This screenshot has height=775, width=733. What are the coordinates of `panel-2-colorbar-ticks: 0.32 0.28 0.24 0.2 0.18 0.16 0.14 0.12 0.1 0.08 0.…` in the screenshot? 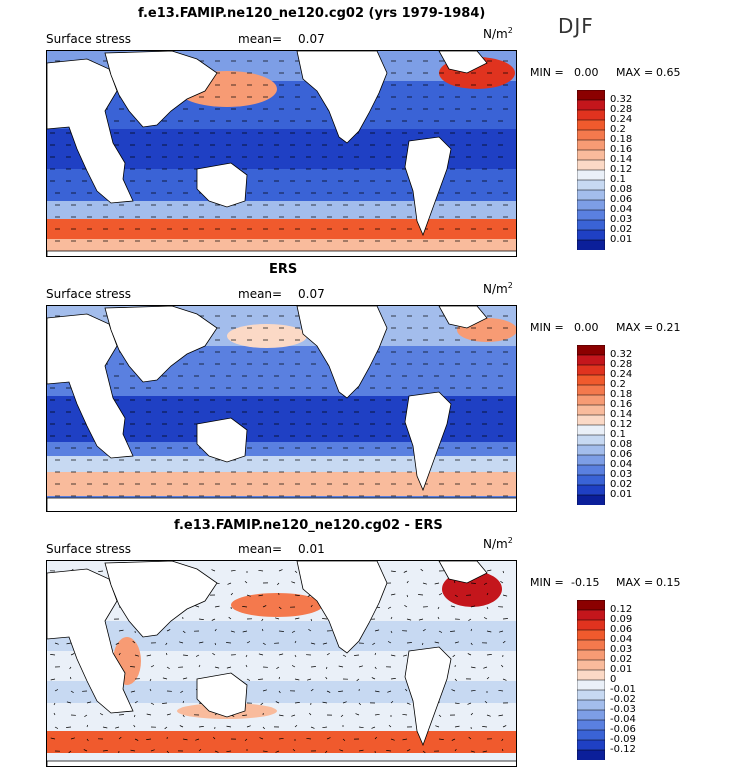 It's located at (635, 425).